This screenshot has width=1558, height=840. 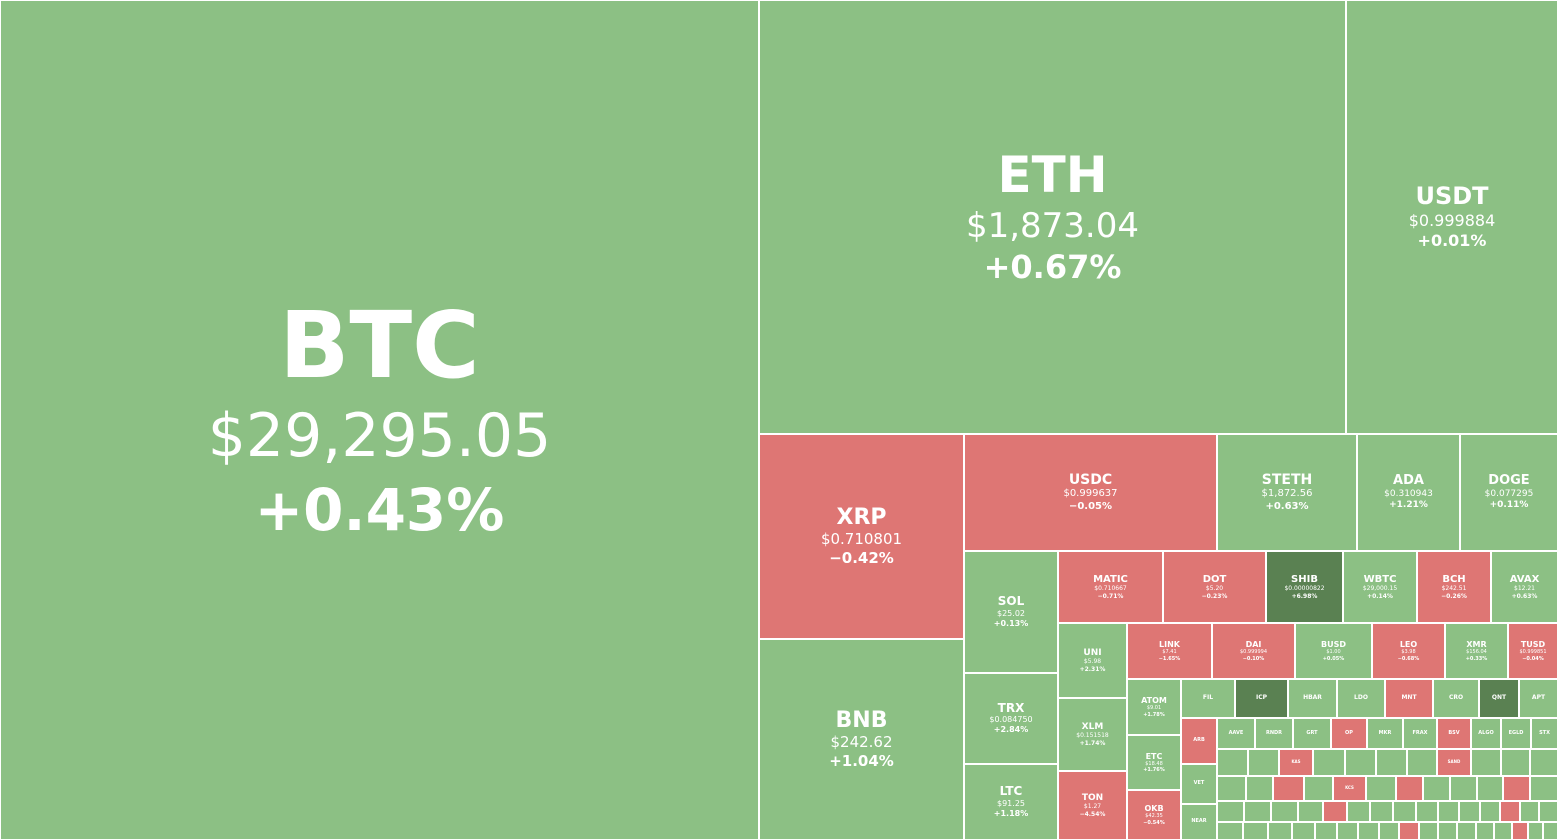 I want to click on tile-xrp: XRP $0.710801 −0.42%, so click(x=861, y=536).